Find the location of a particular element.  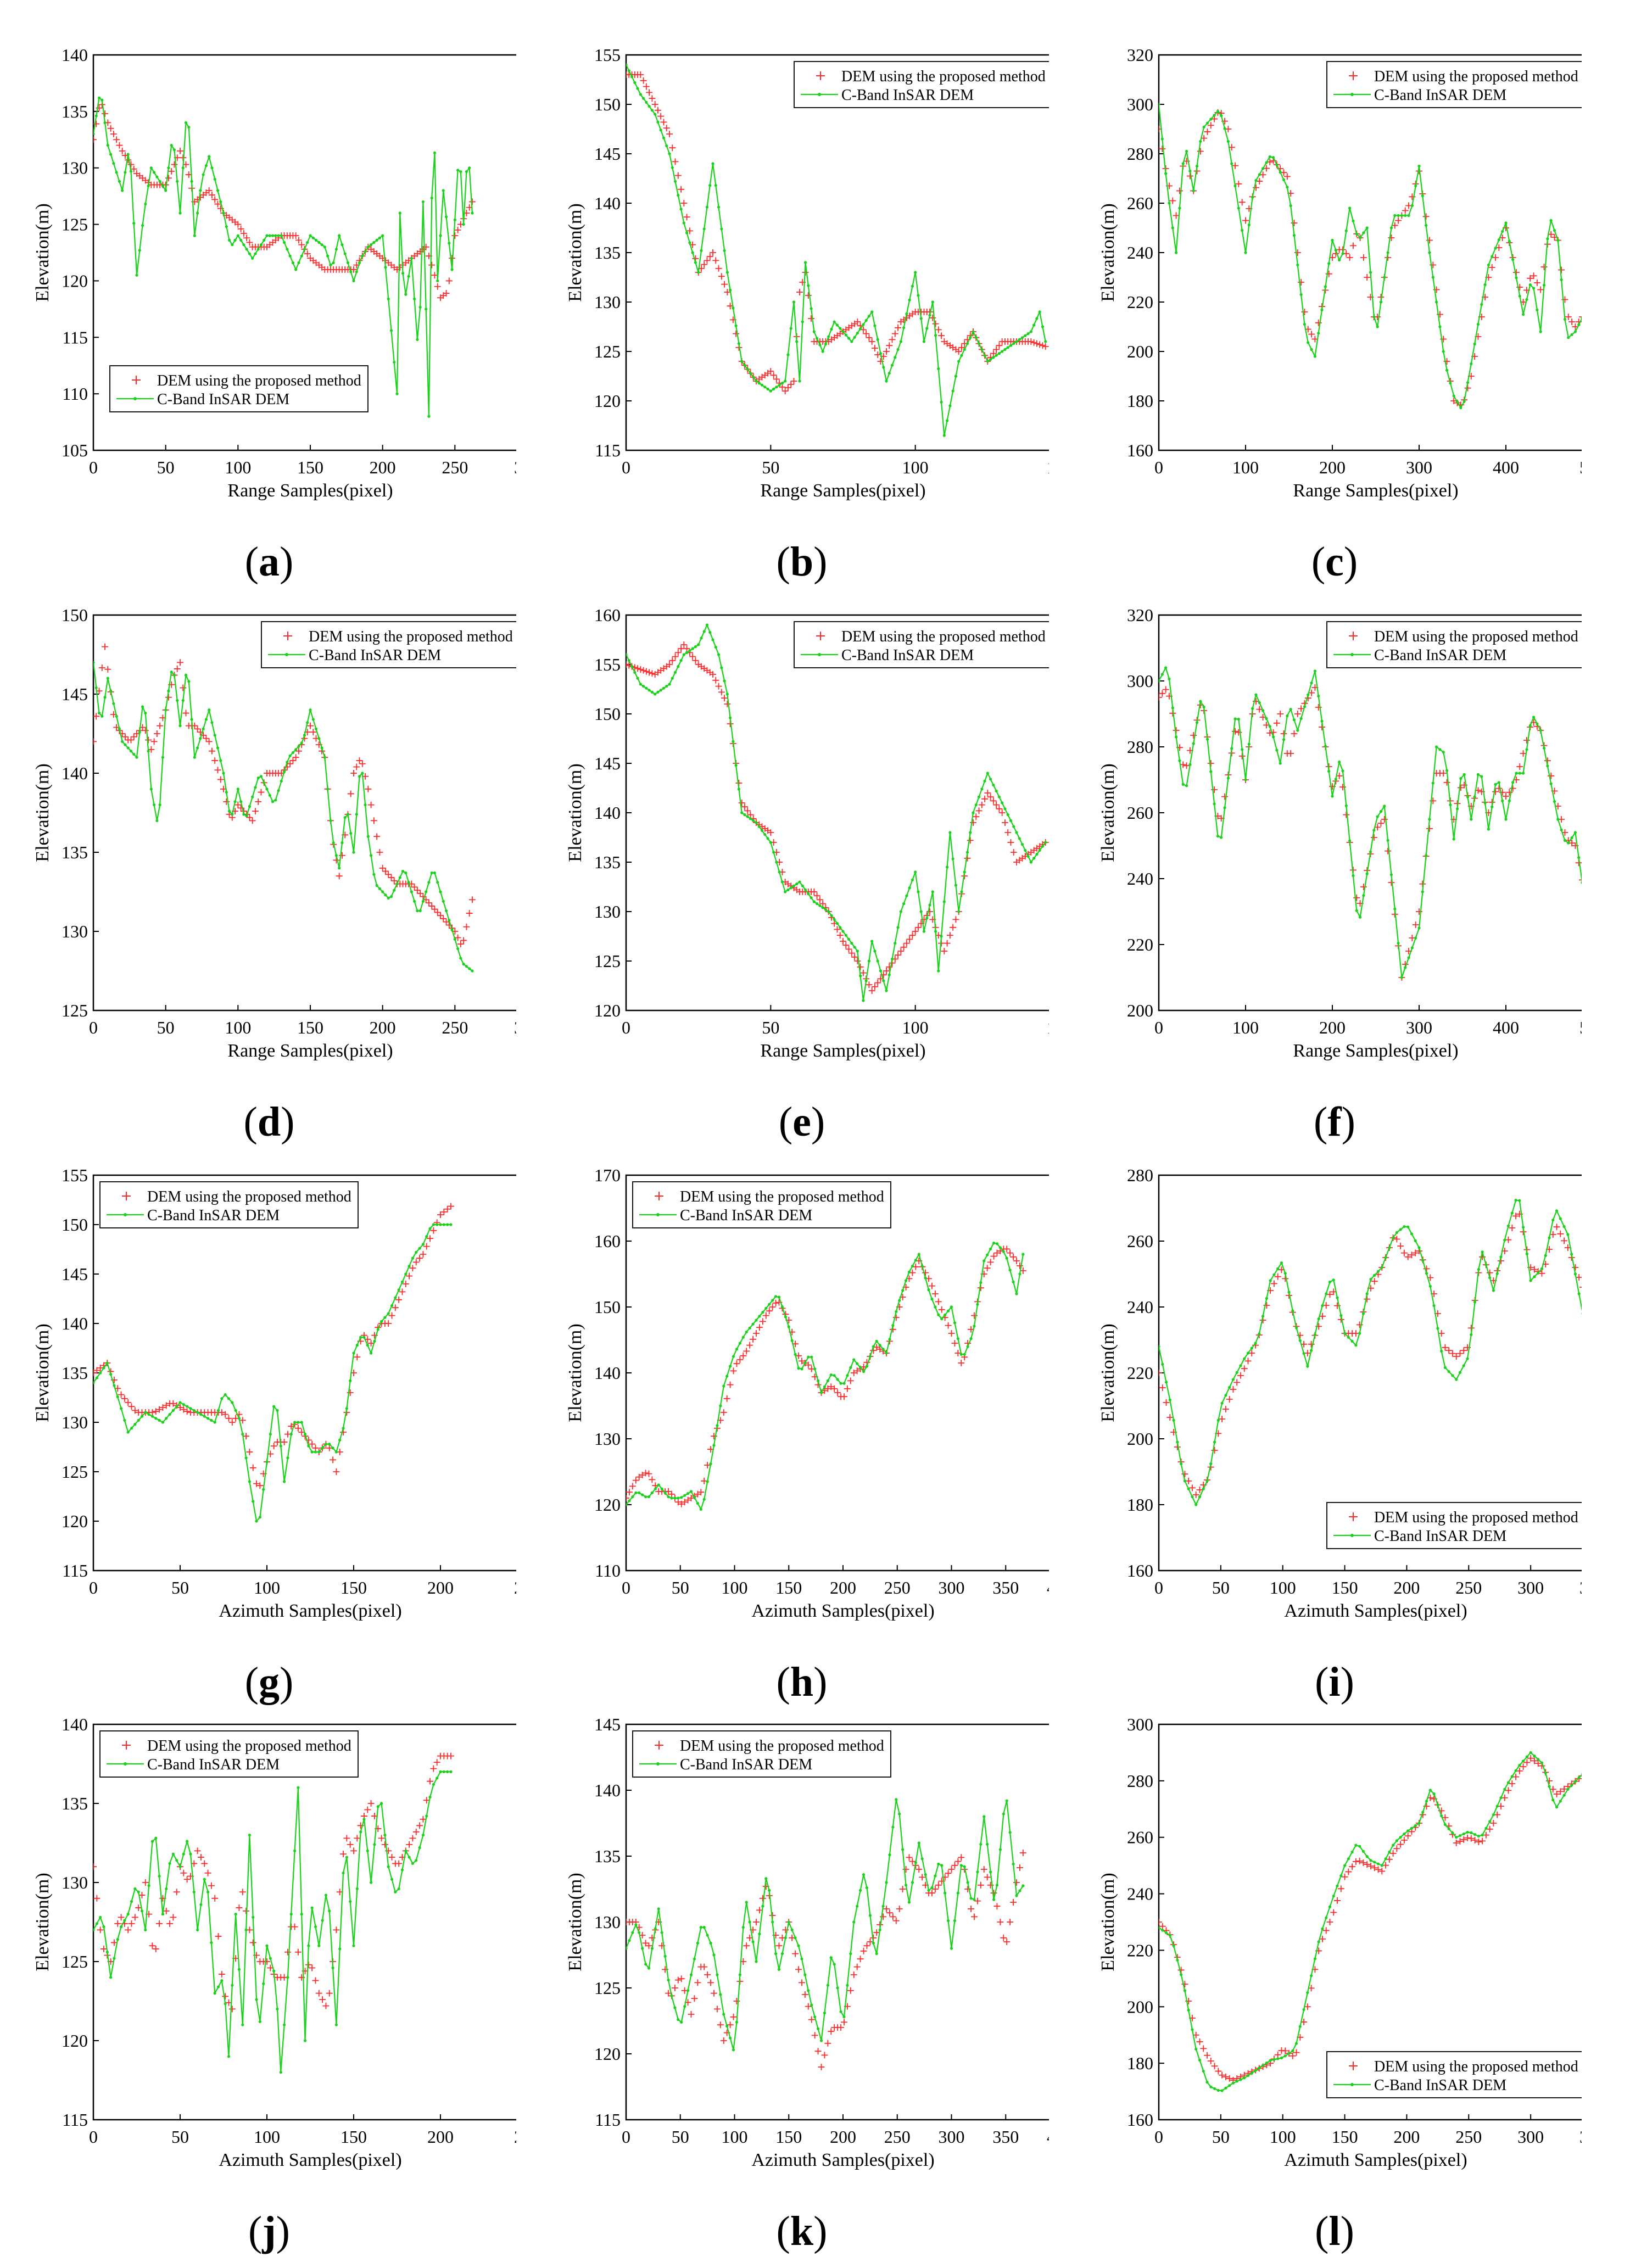

series-proposed-method-d is located at coordinates (284, 795).